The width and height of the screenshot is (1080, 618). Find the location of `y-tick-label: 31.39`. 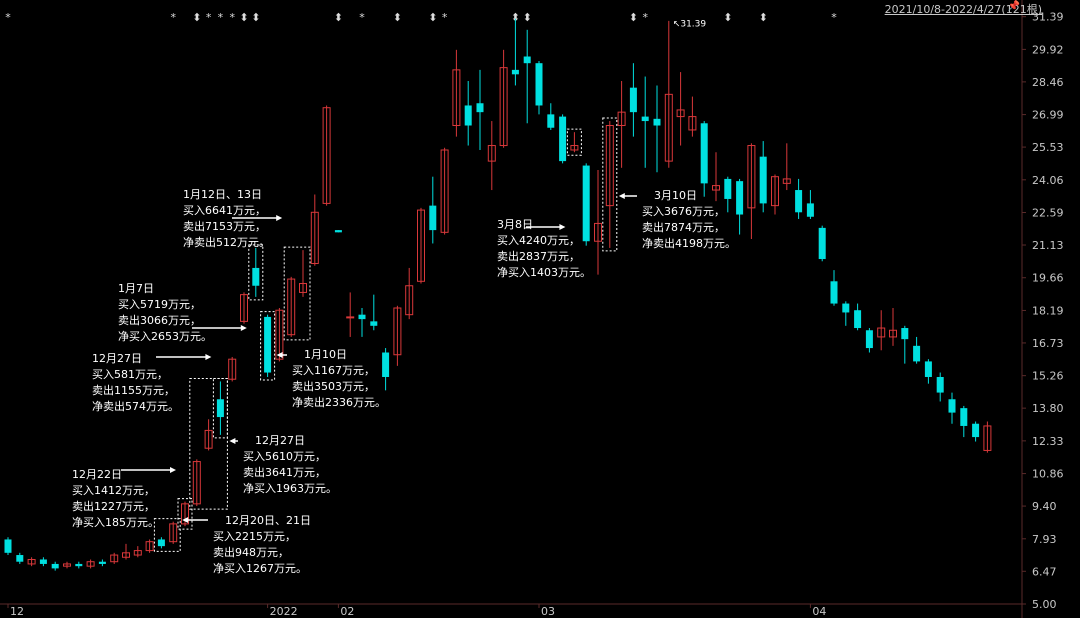

y-tick-label: 31.39 is located at coordinates (1048, 17).